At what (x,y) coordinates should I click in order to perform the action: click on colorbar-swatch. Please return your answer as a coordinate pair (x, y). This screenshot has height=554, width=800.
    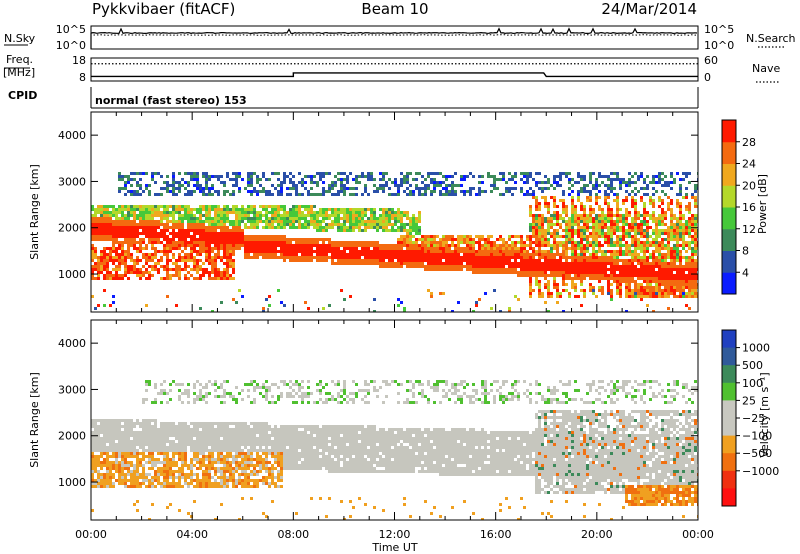
    Looking at the image, I should click on (729, 152).